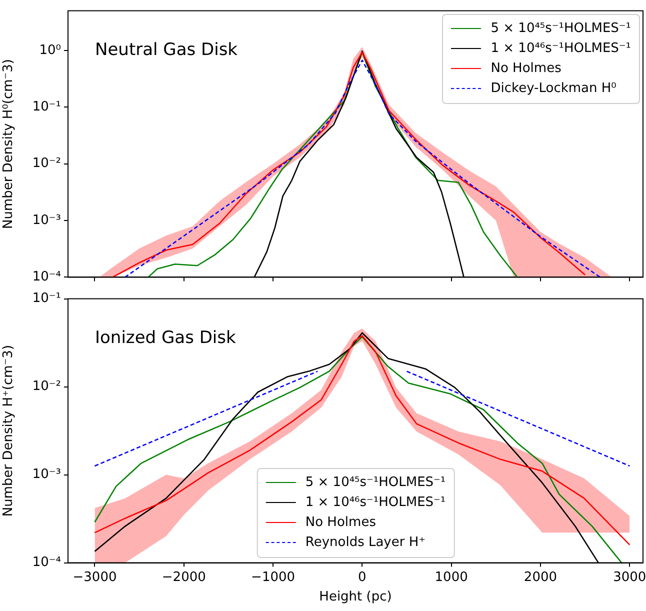 Image resolution: width=646 pixels, height=611 pixels. What do you see at coordinates (8, 144) in the screenshot?
I see `y-axis-title: Number Density H⁰(cm⁻3)` at bounding box center [8, 144].